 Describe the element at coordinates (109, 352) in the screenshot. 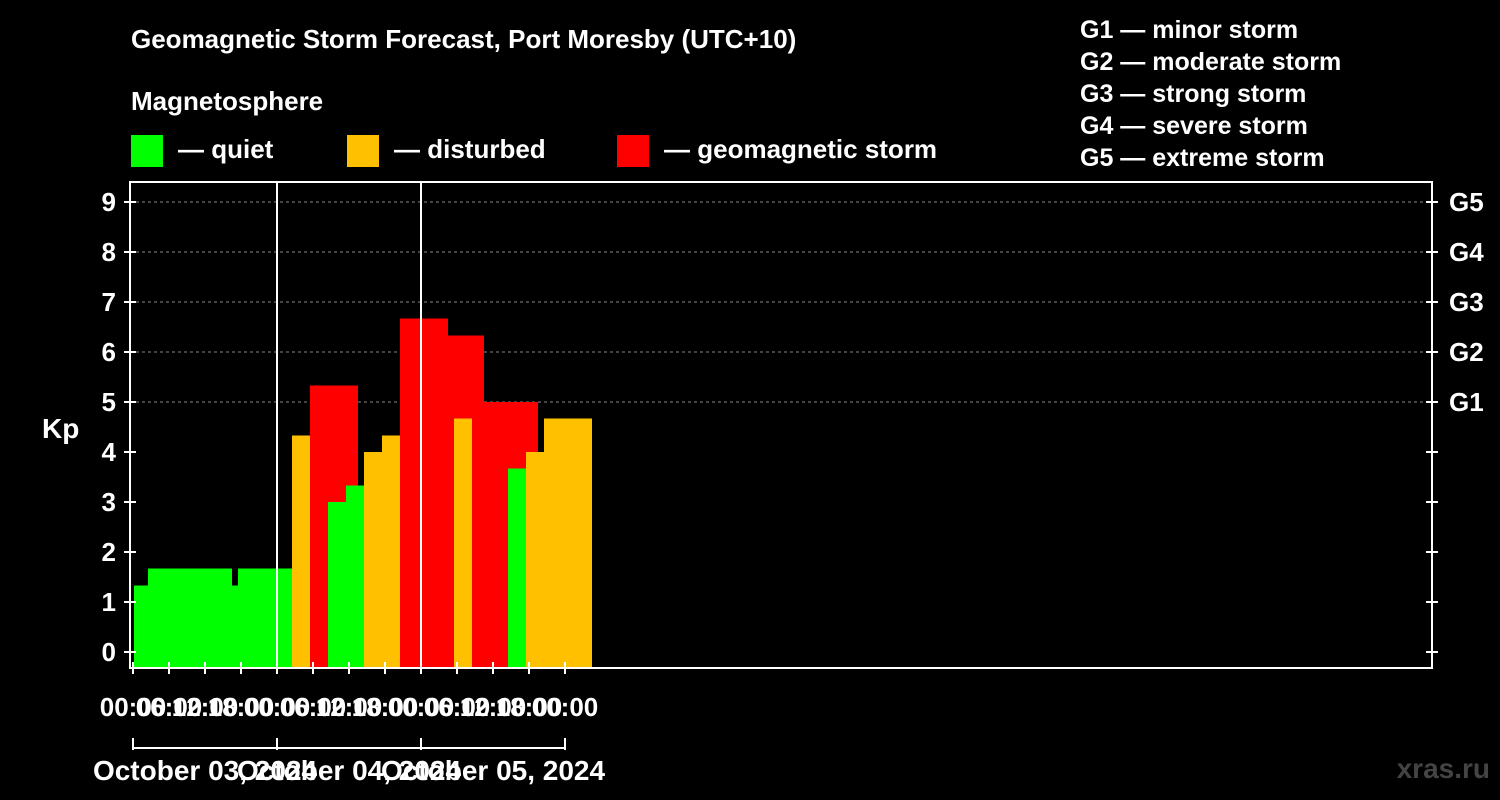

I see `y-tick-label-6: 6` at that location.